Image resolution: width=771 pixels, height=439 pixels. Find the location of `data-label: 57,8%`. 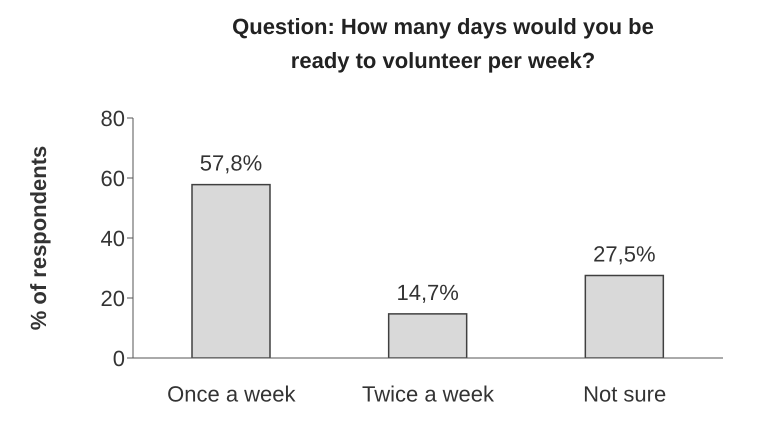

data-label: 57,8% is located at coordinates (231, 163).